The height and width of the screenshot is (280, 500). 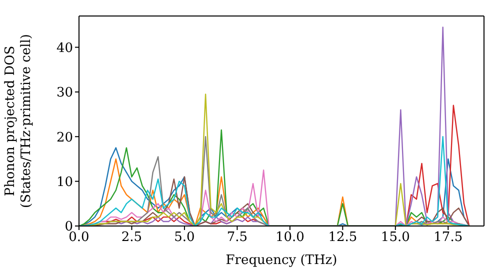 I want to click on y-axis-title: Phonon projected DOS (States/THz·primitive cell), so click(x=18, y=121).